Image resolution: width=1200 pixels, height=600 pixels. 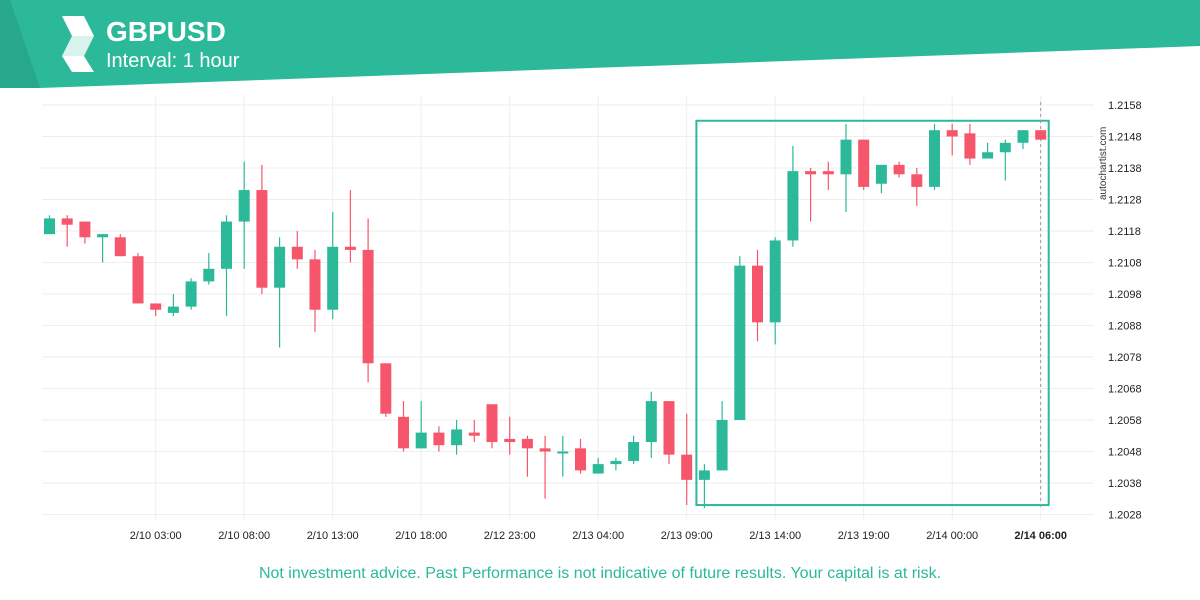 What do you see at coordinates (1103, 163) in the screenshot?
I see `watermark: autochartist.com` at bounding box center [1103, 163].